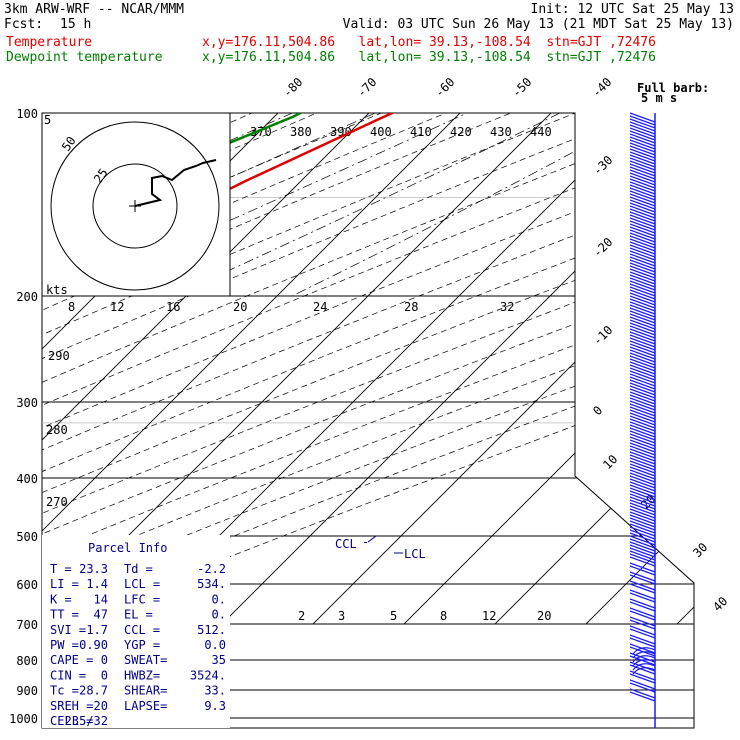  What do you see at coordinates (211, 584) in the screenshot?
I see `parcel-row-1-col-3: 534.` at bounding box center [211, 584].